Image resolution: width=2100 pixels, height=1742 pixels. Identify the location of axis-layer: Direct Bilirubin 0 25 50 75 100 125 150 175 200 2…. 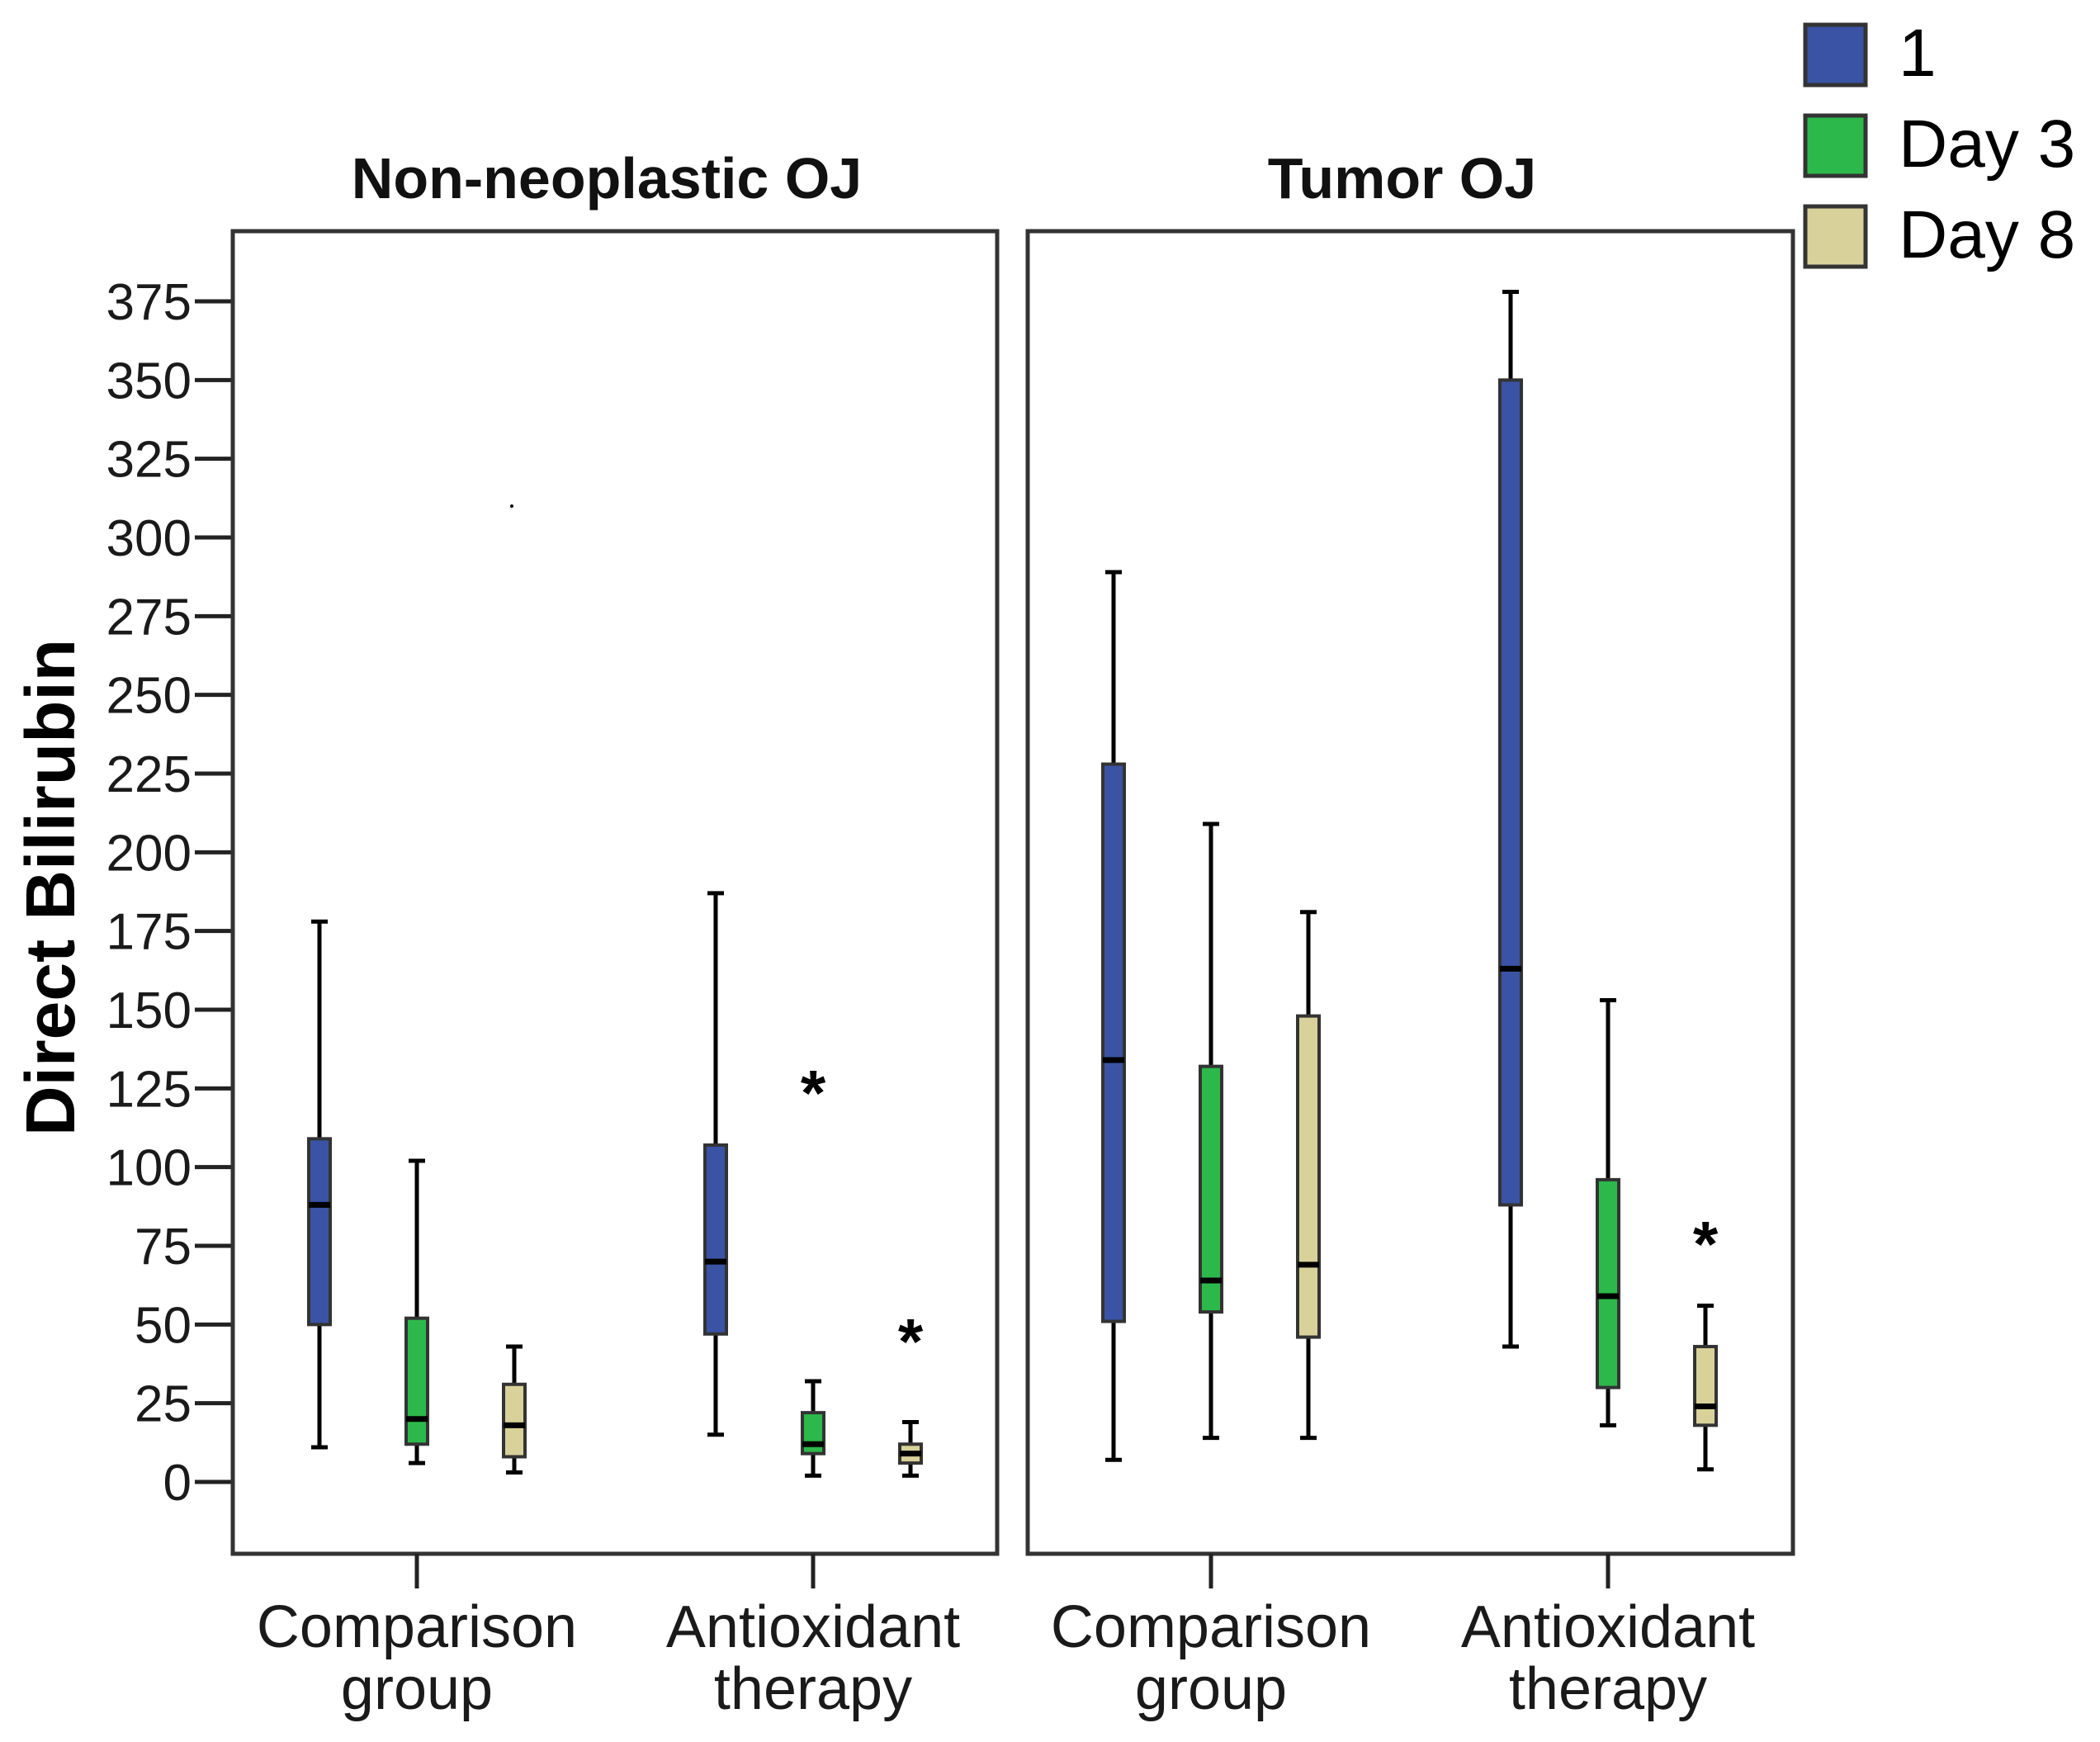
(122, 893).